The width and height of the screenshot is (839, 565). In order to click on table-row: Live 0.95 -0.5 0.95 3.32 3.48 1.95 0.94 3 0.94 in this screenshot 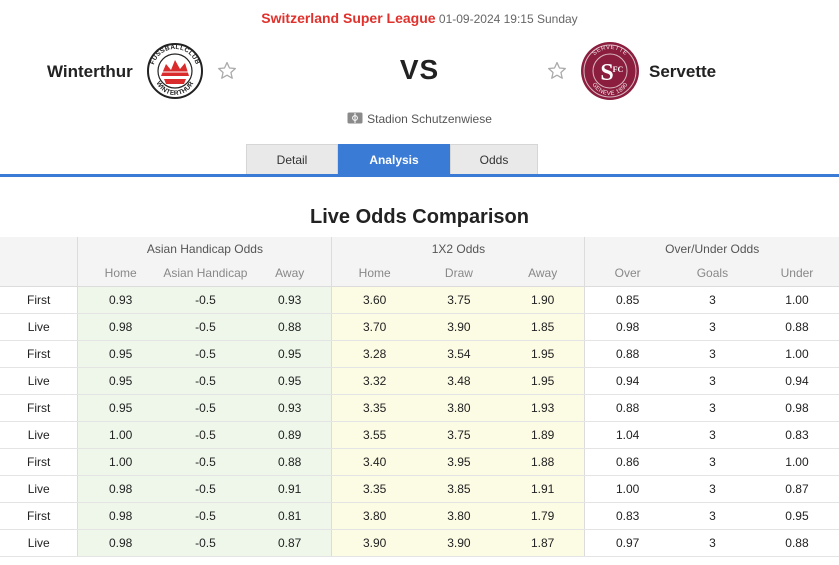, I will do `click(419, 381)`.